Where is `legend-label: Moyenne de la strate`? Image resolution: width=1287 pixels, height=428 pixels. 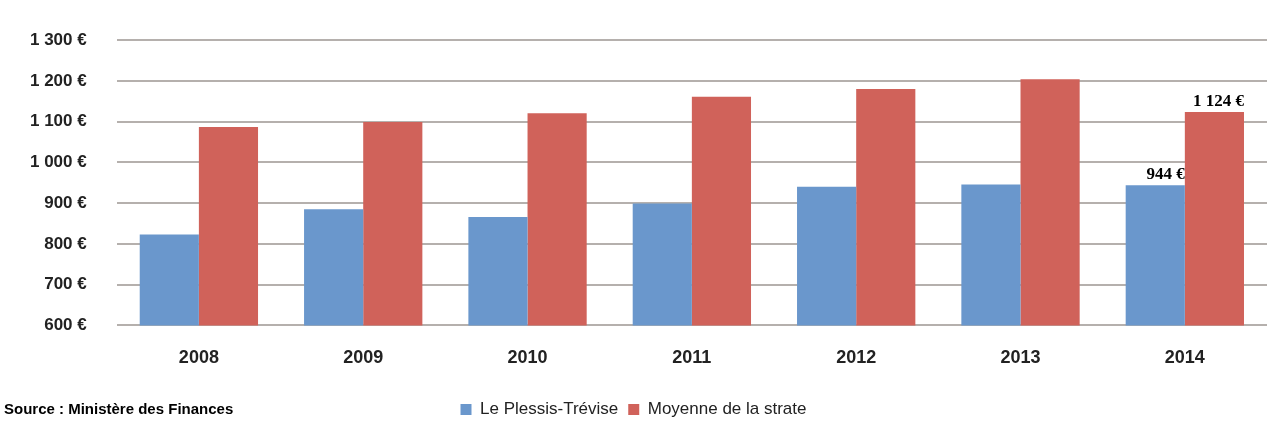 legend-label: Moyenne de la strate is located at coordinates (727, 409).